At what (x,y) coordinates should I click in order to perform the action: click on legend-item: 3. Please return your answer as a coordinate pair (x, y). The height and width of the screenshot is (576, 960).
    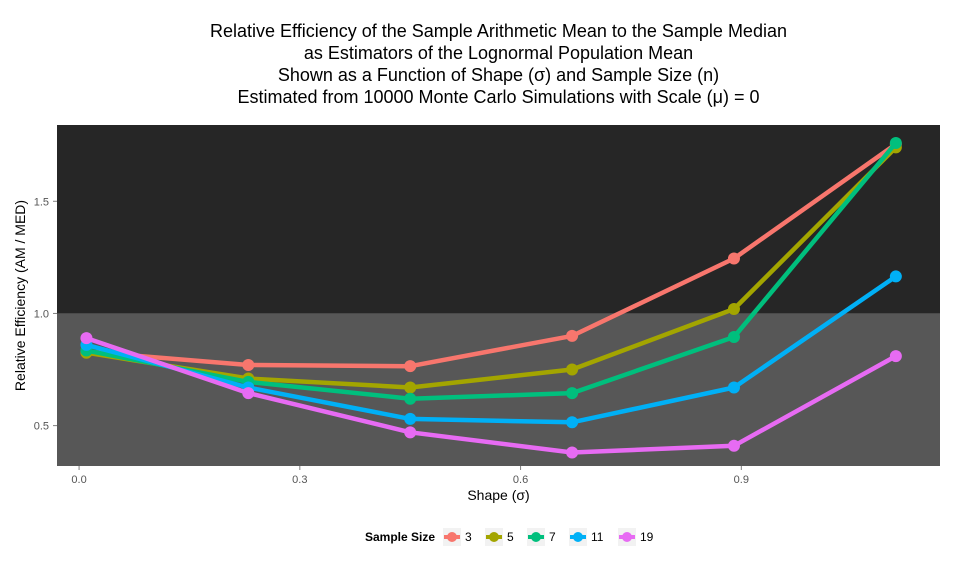
    Looking at the image, I should click on (457, 537).